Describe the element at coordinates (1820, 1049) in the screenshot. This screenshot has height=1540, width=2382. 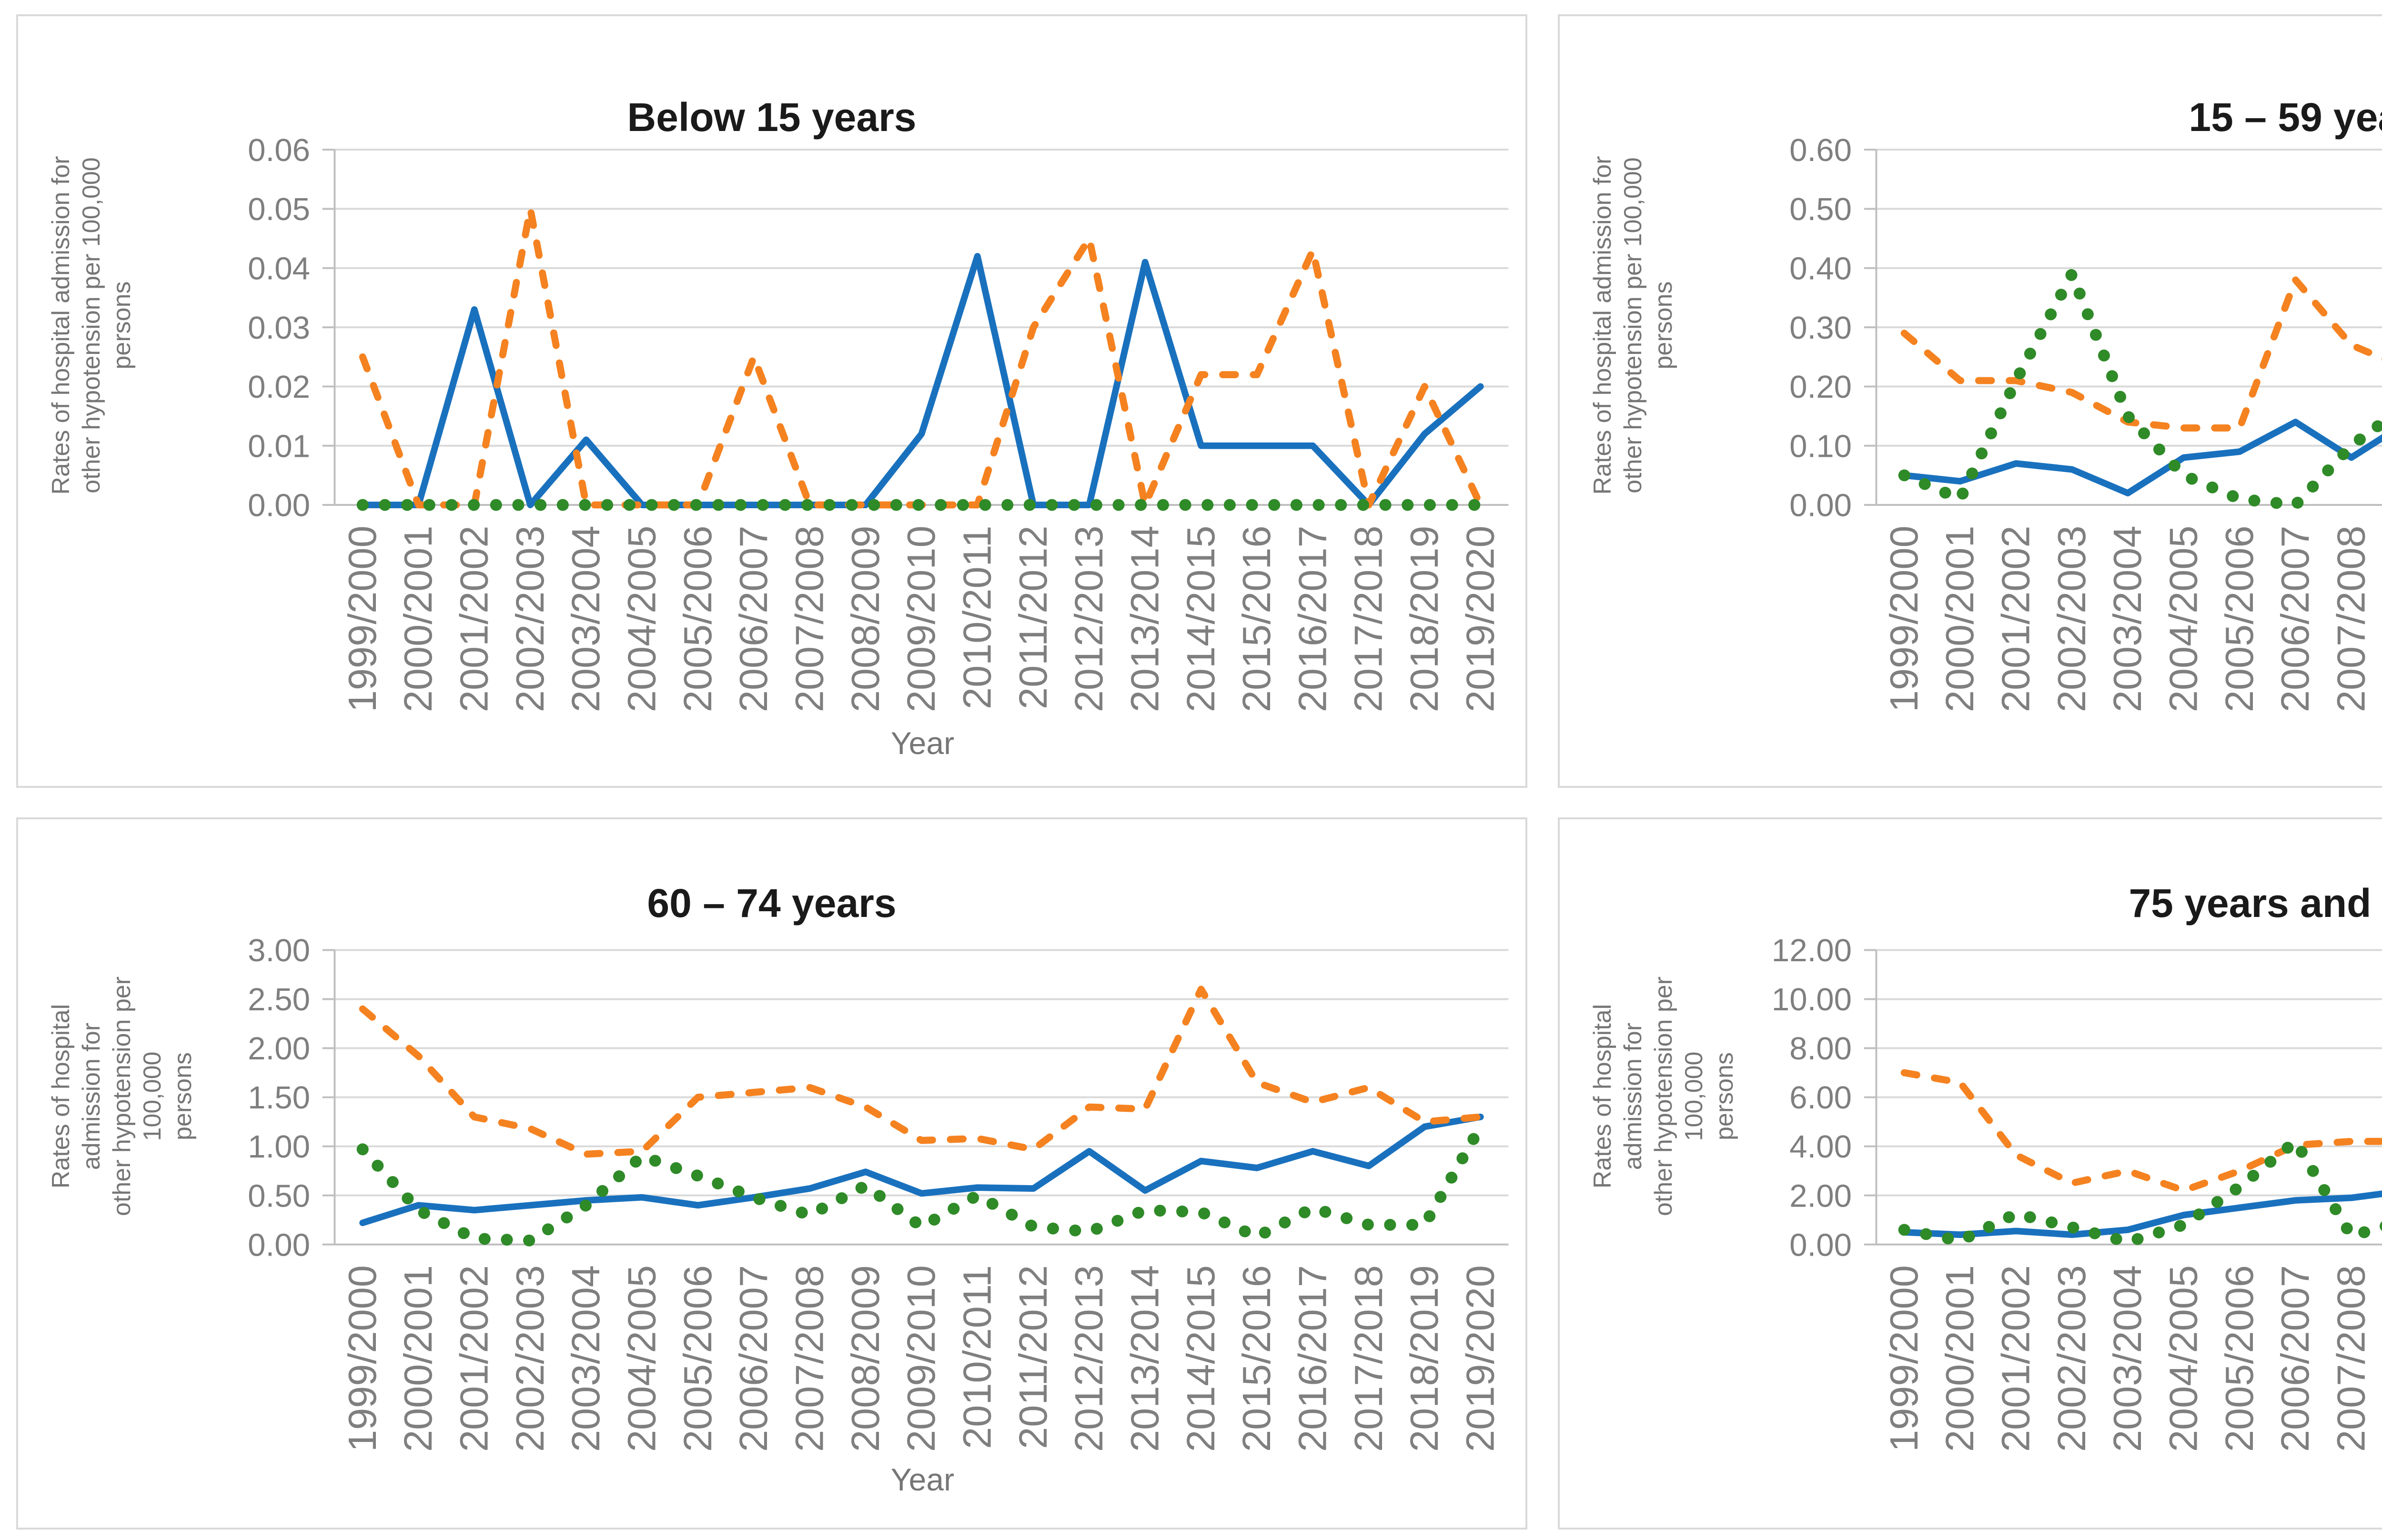
I see `y-tick-label: 8.00` at that location.